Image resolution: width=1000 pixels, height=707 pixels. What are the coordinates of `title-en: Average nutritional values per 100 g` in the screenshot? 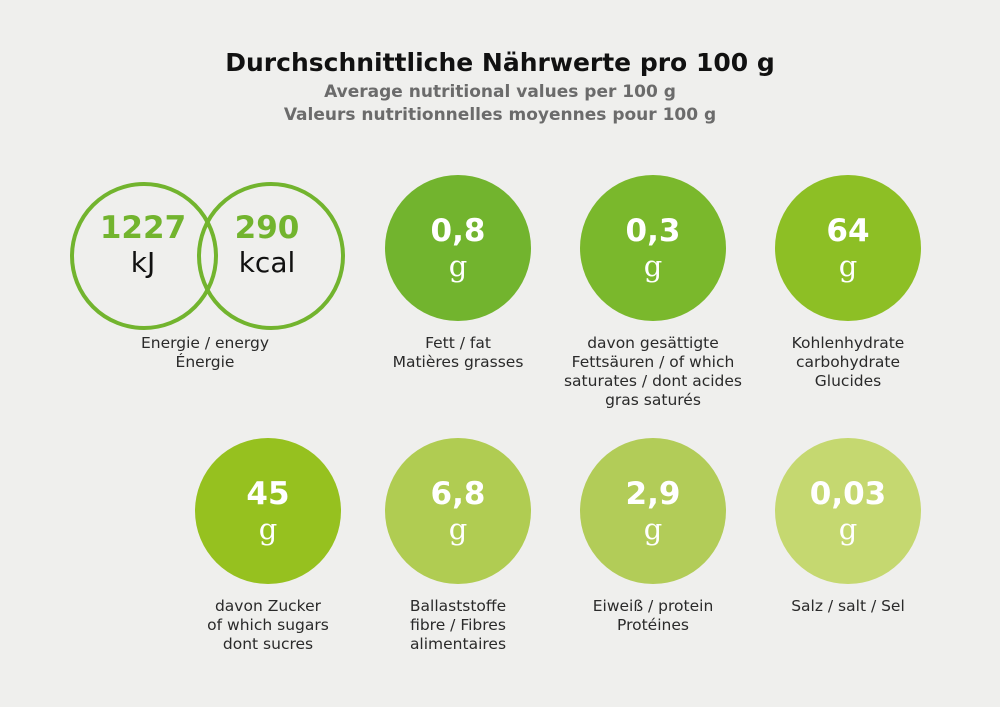 It's located at (500, 92).